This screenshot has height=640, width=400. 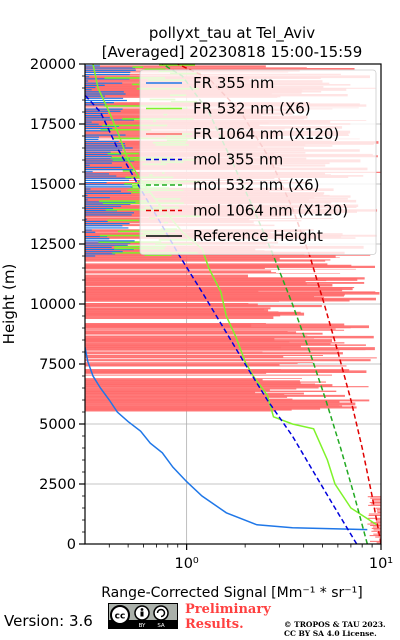 I want to click on preliminary-line2: Results., so click(x=214, y=624).